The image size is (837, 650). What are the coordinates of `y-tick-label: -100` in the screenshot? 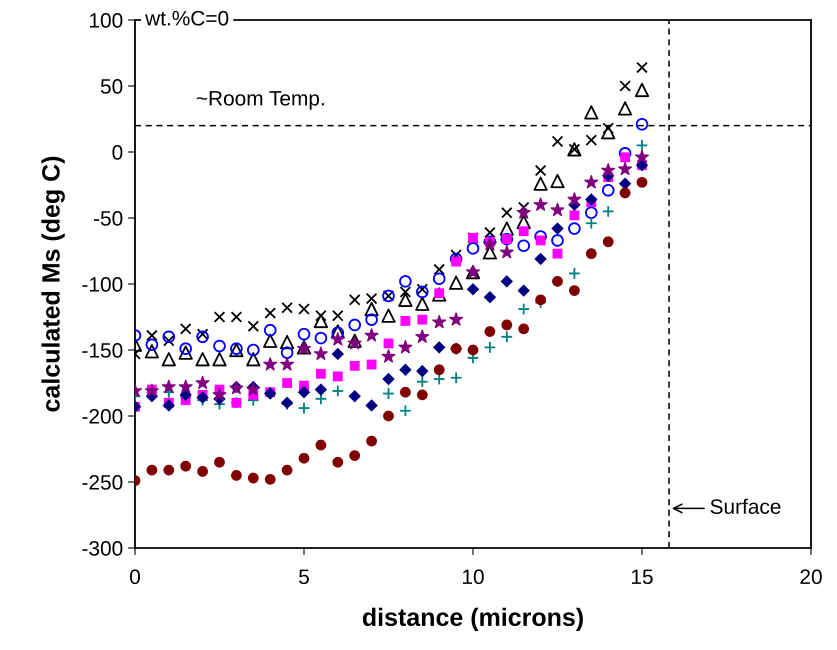 It's located at (102, 284).